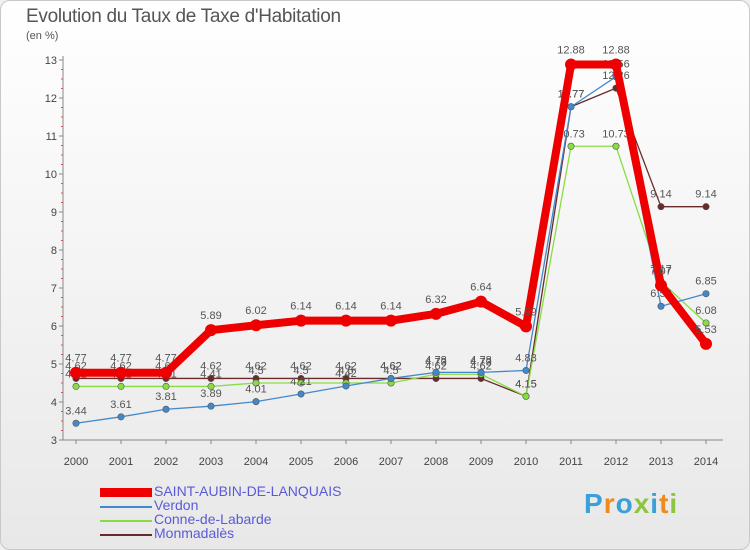  I want to click on data-label-saint-aubin-de-lanquais: 6.14, so click(300, 307).